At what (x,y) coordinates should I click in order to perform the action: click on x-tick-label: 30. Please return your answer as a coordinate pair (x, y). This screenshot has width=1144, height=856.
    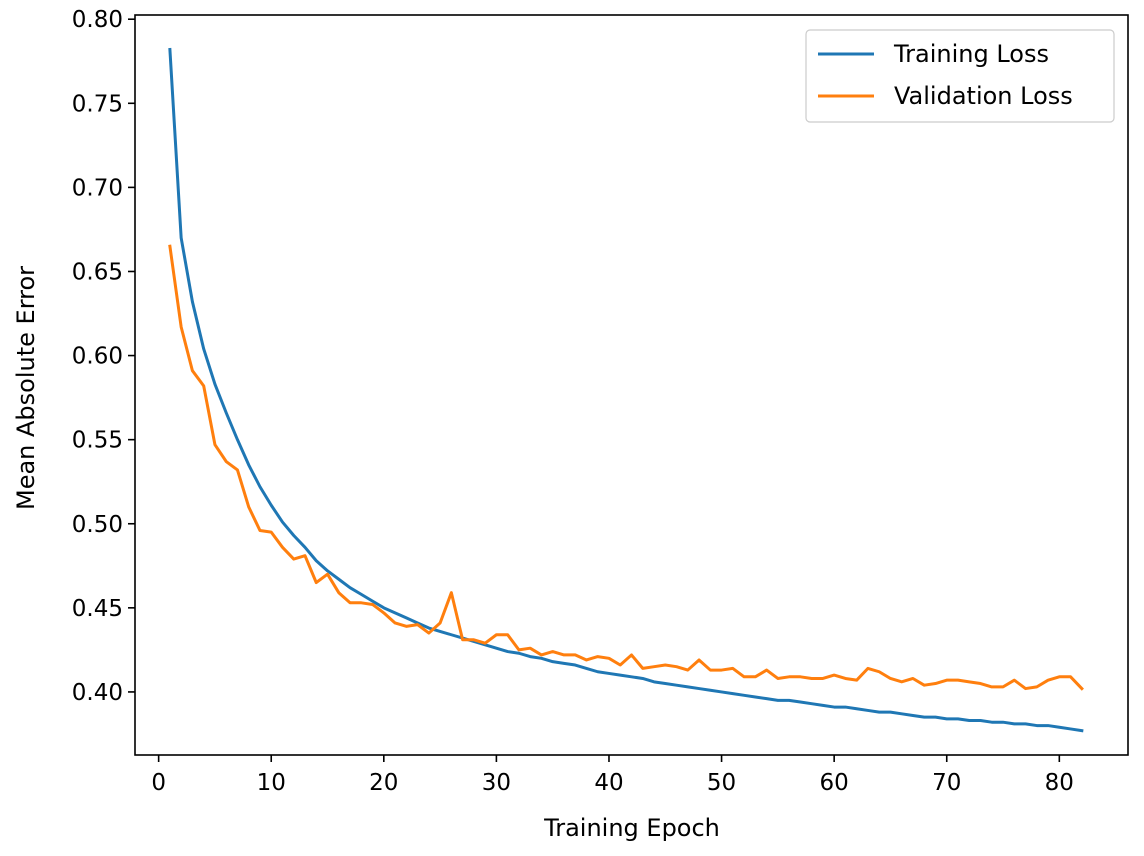
    Looking at the image, I should click on (496, 783).